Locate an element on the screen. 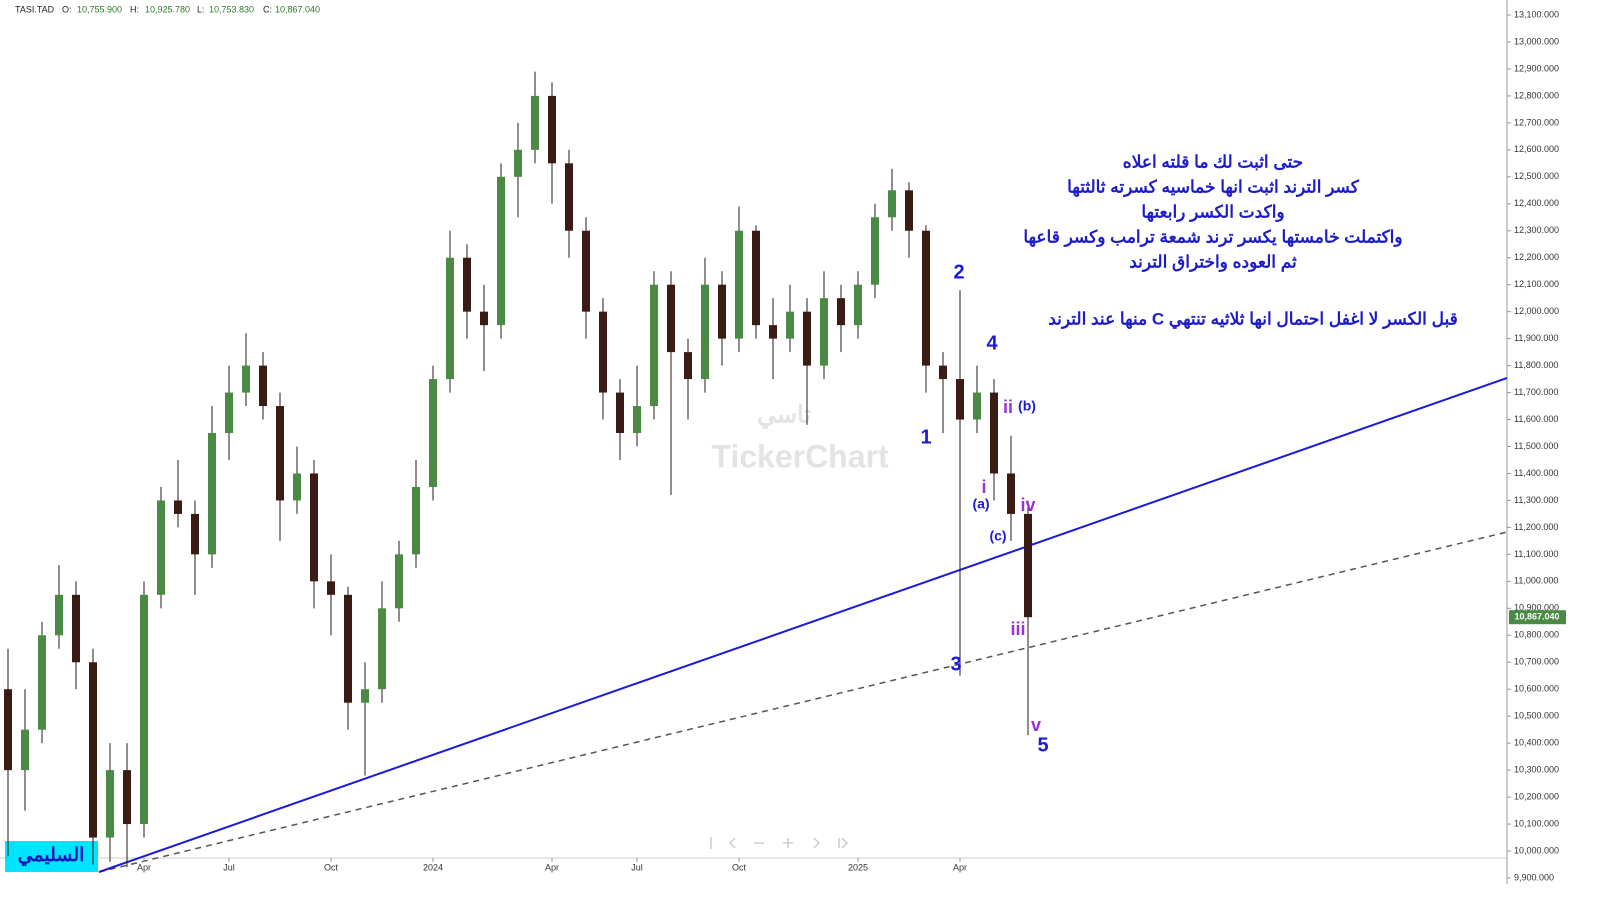 The height and width of the screenshot is (899, 1607). last-price-tag is located at coordinates (1537, 617).